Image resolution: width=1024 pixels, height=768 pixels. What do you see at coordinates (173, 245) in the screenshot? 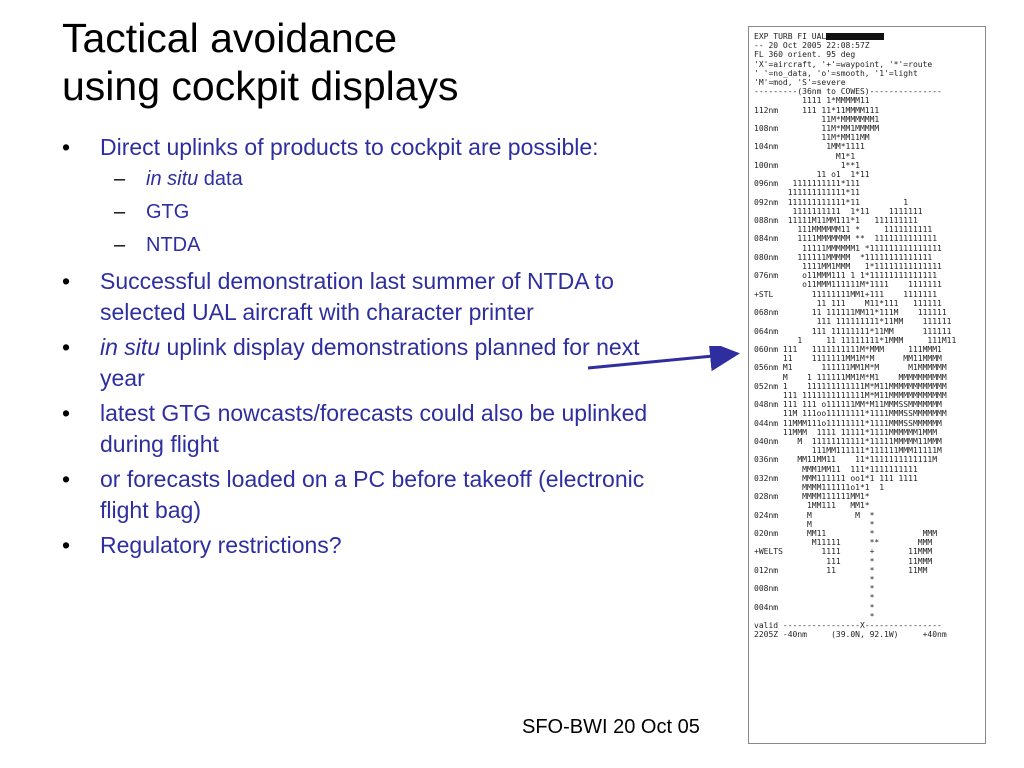
I see `sub-bullet-text: NTDA` at bounding box center [173, 245].